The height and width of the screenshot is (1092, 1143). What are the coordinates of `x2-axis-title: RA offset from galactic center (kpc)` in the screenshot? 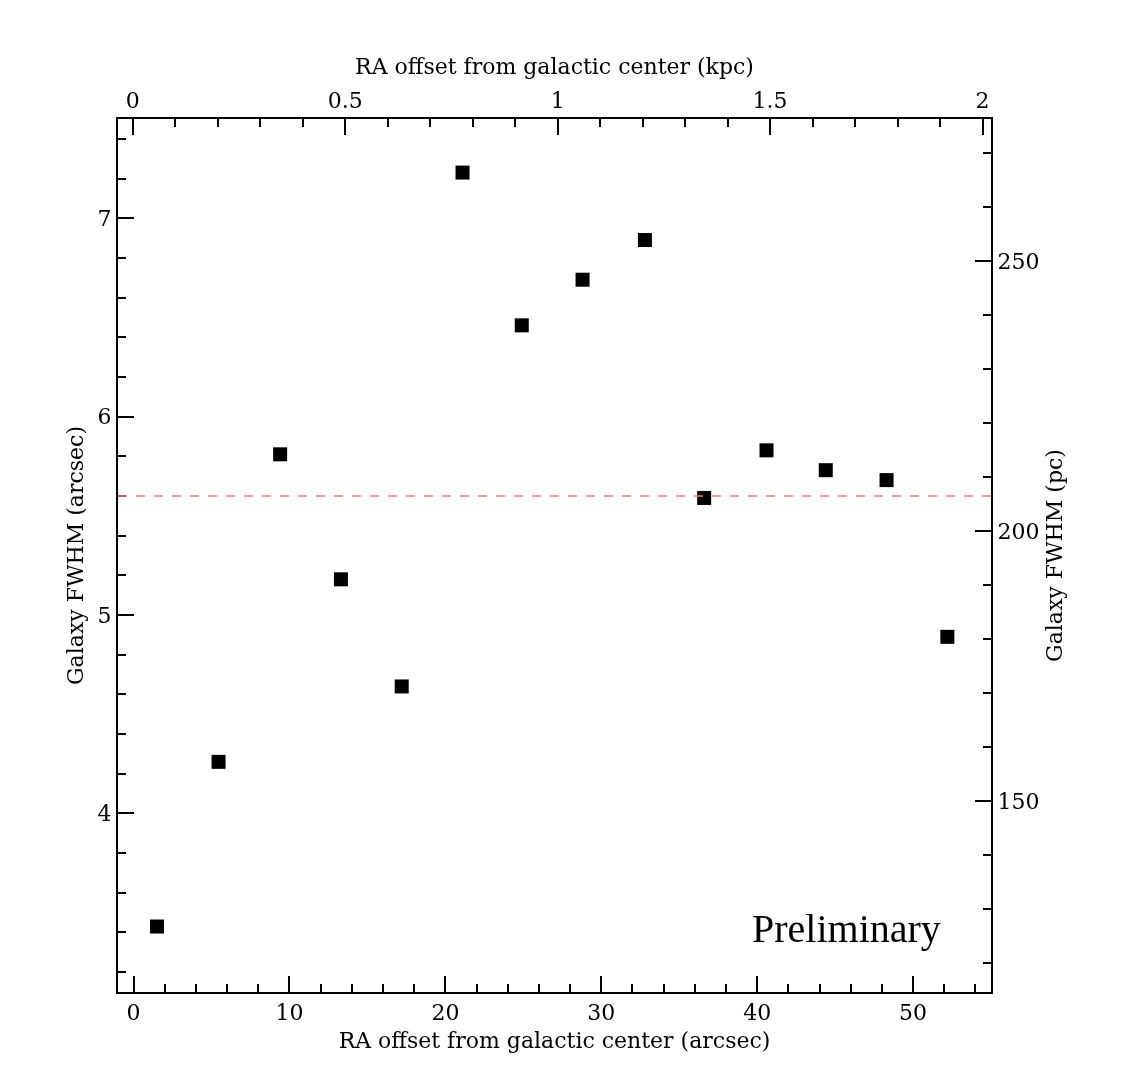 It's located at (554, 66).